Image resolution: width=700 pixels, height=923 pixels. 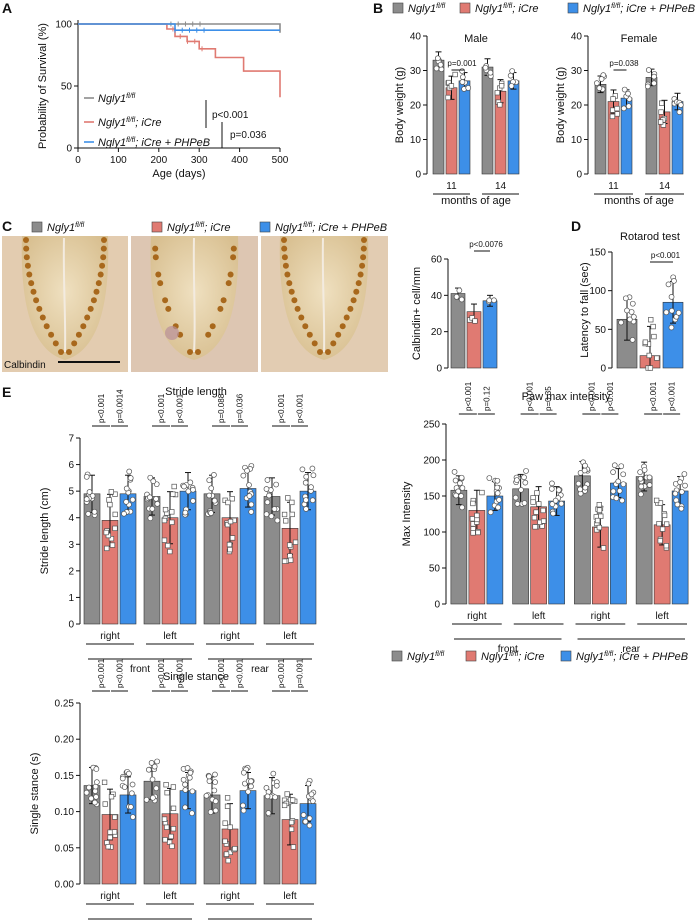 I want to click on b-male-y-tick-label: 10, so click(x=416, y=140).